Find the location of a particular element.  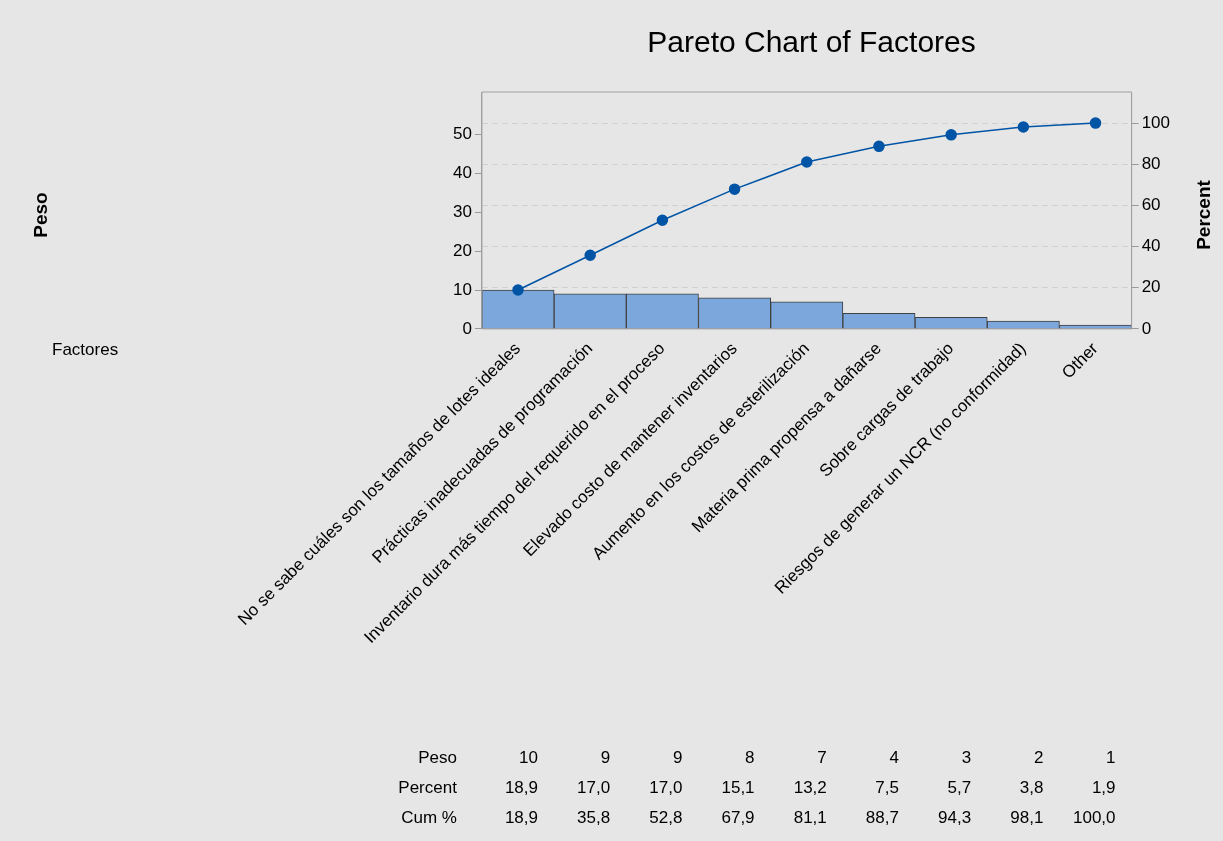

data-label: 3 is located at coordinates (966, 757).